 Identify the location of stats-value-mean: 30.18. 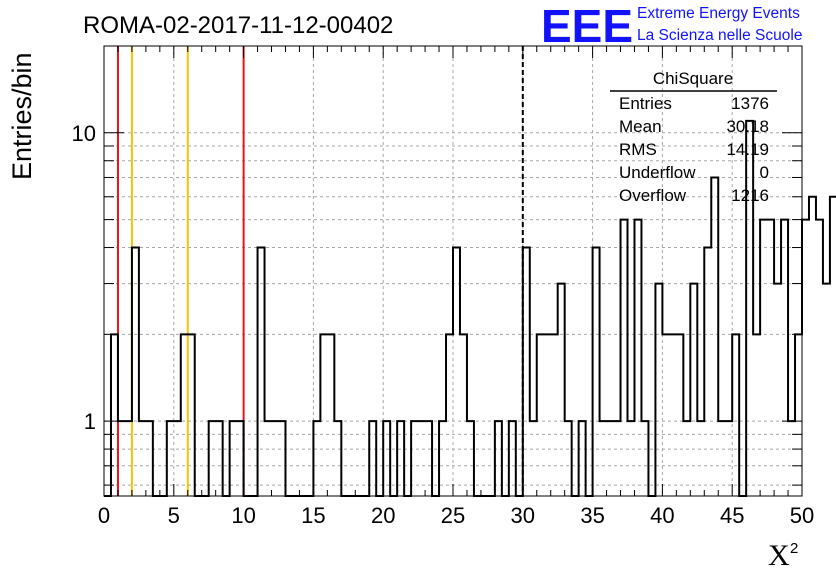
(747, 126).